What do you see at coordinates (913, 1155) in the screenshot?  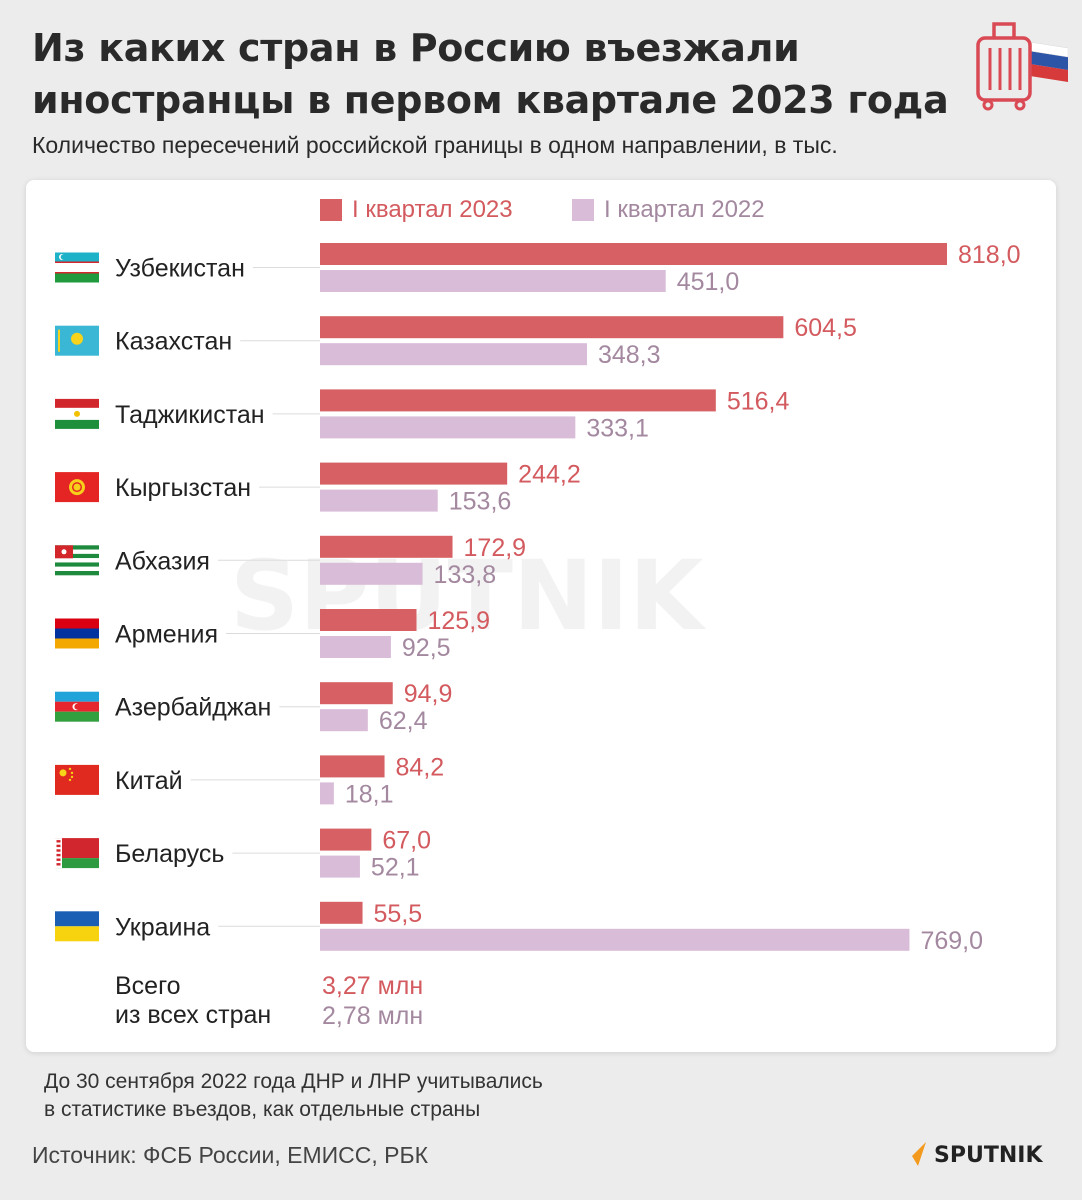 I see `sputnik-arrow-icon` at bounding box center [913, 1155].